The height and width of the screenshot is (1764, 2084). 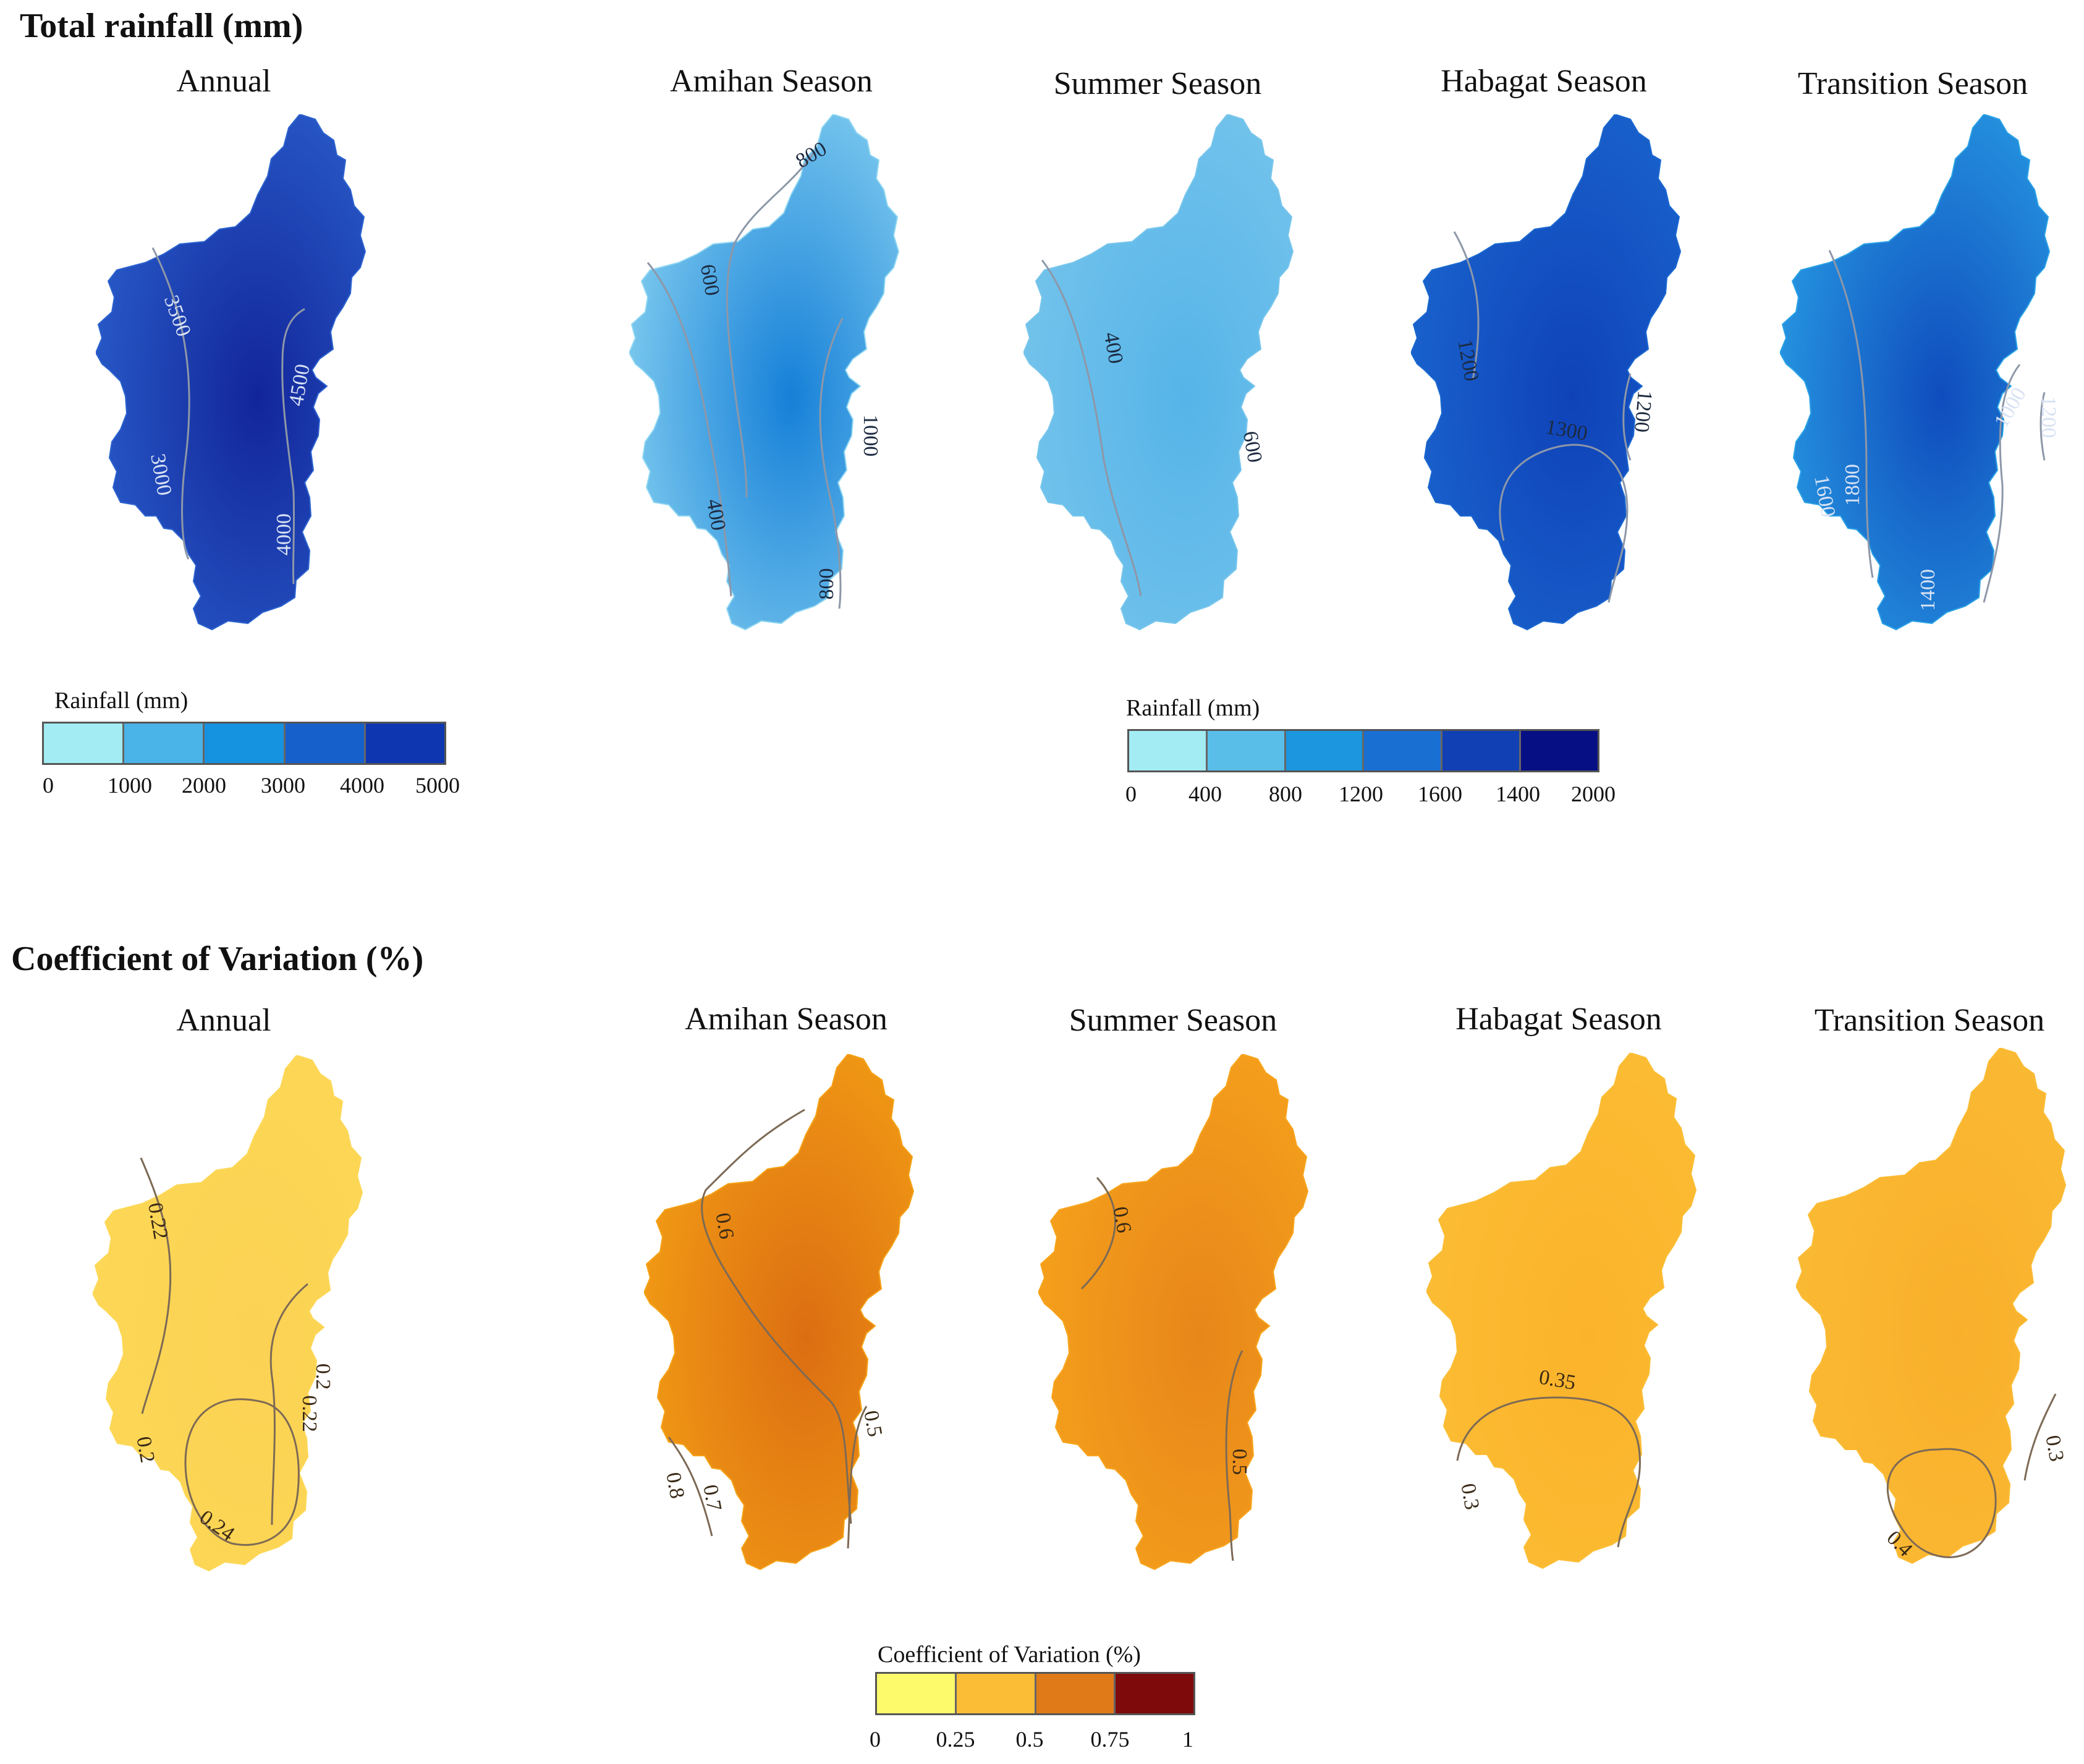 I want to click on rainfall-legend-seasonal-tick: 1600, so click(x=1440, y=794).